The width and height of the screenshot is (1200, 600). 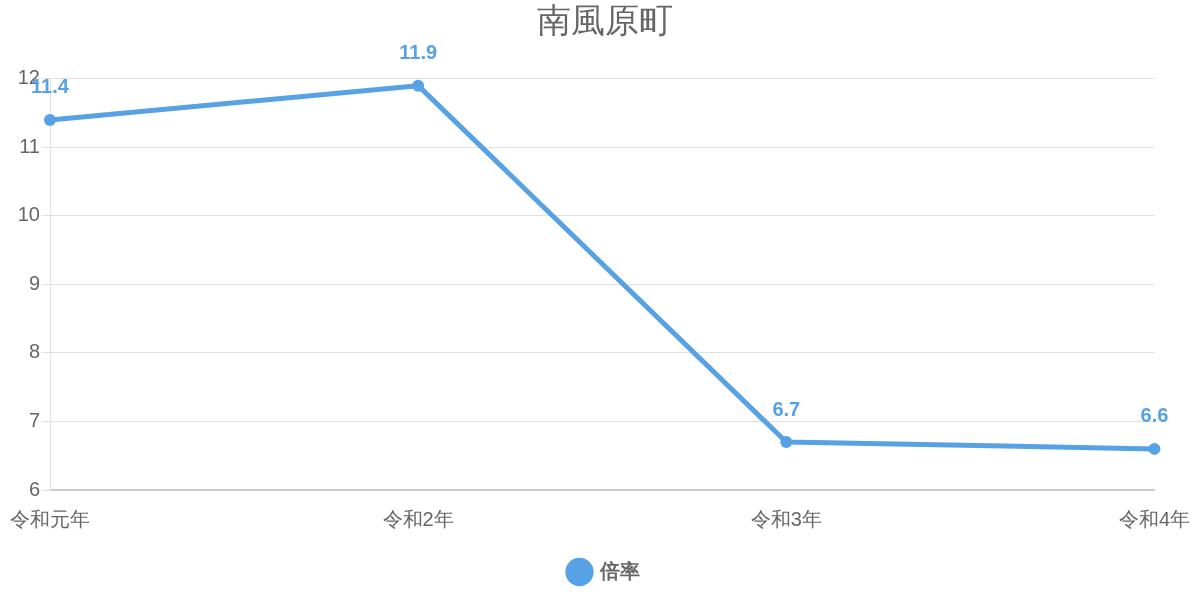 I want to click on y-tick-label: 8, so click(x=34, y=351).